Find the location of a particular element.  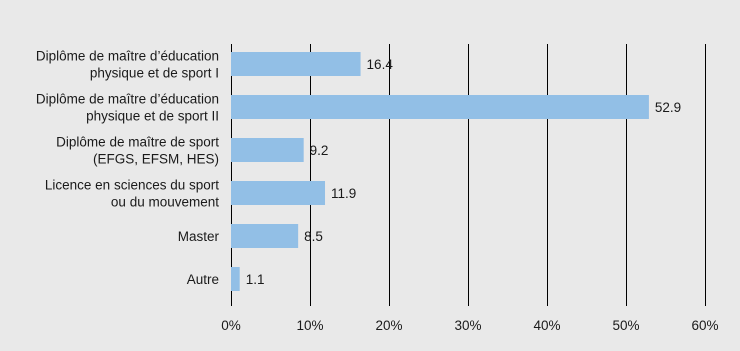

x-tick-label: 0% is located at coordinates (231, 325).